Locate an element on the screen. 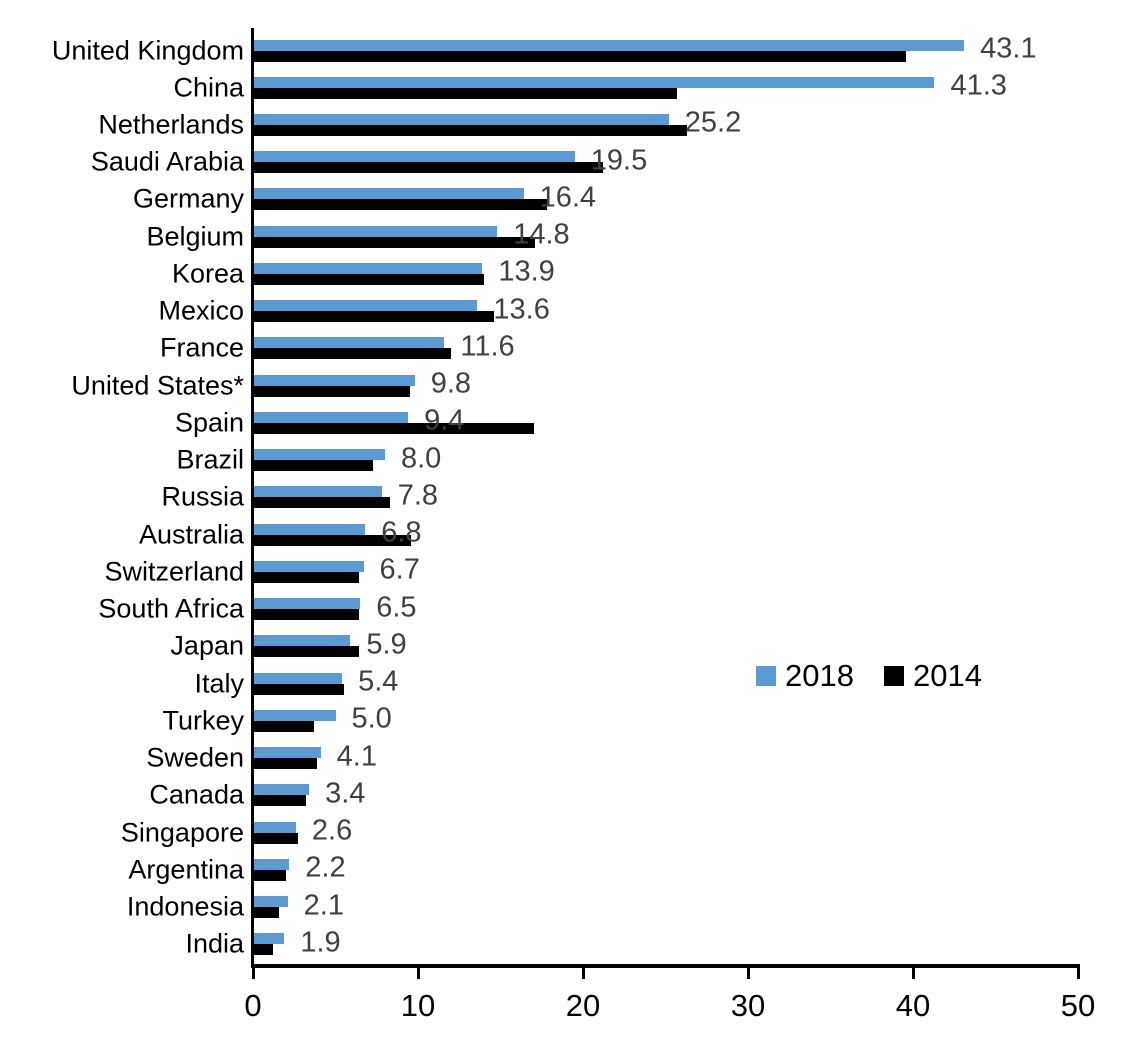 Image resolution: width=1123 pixels, height=1041 pixels. category-label: Indonesia is located at coordinates (185, 906).